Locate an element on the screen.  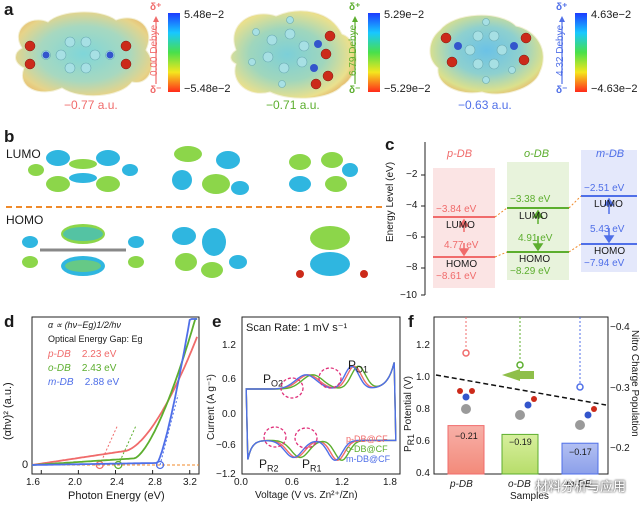
panel-e-chart is located at coordinates (321, 395).